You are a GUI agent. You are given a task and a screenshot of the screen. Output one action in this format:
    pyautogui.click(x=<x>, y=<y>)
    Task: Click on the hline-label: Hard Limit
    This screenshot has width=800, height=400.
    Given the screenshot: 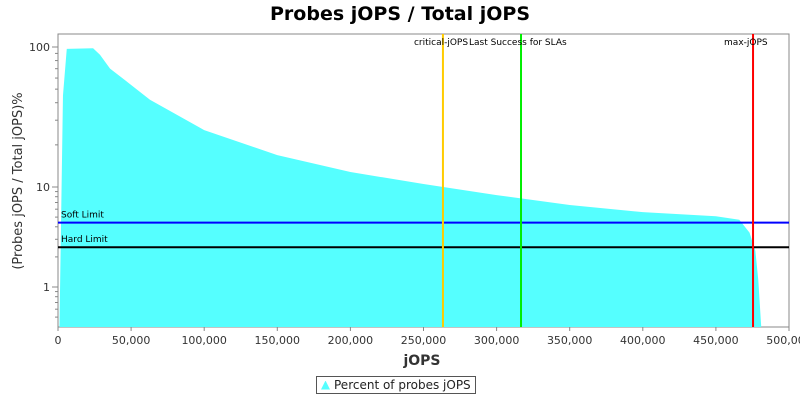 What is the action you would take?
    pyautogui.click(x=84, y=240)
    